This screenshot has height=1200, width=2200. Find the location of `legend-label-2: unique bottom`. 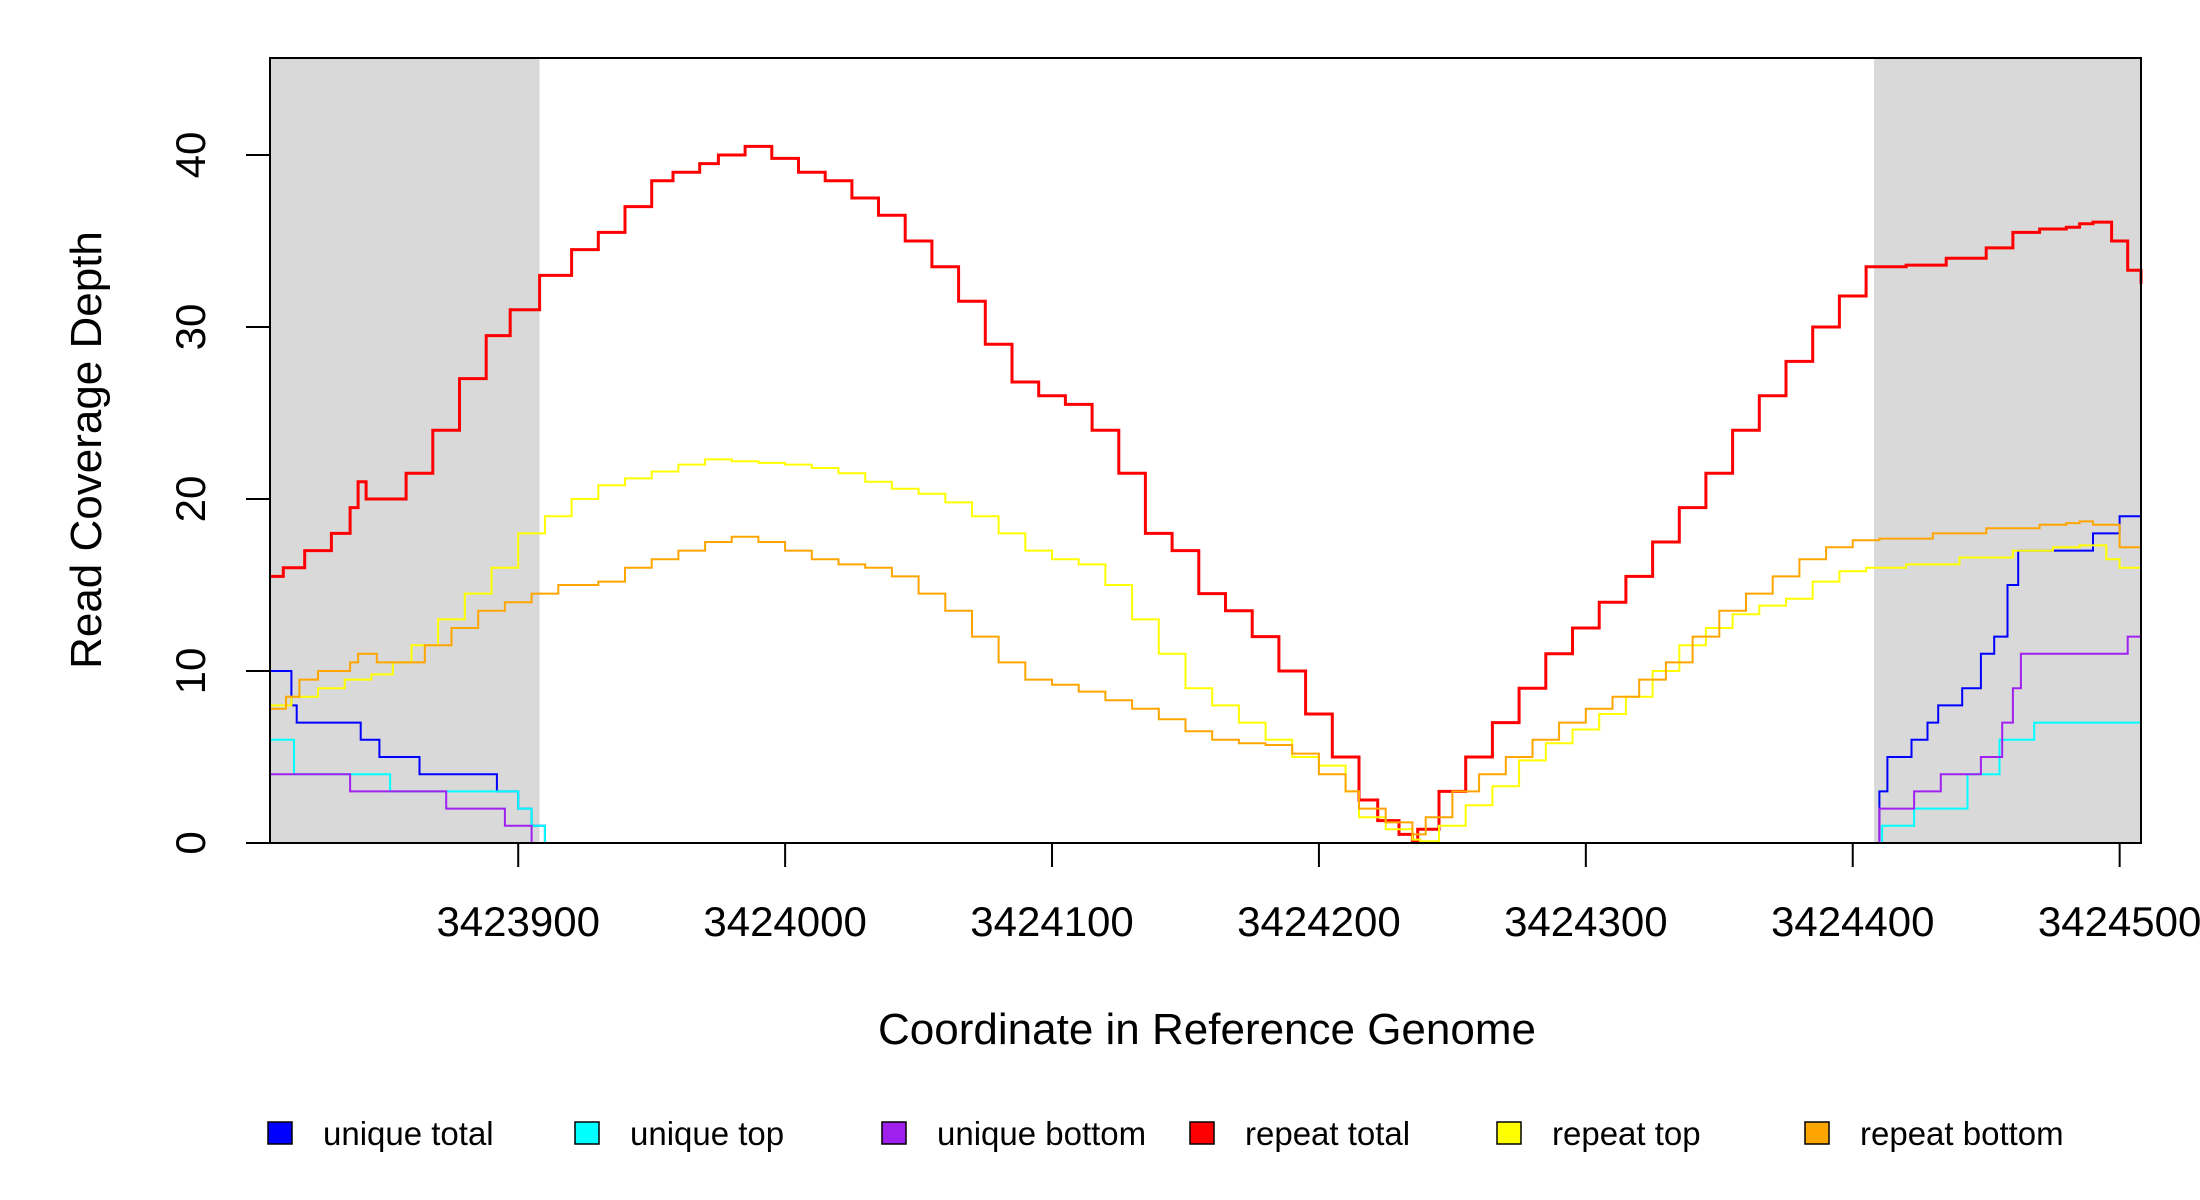

legend-label-2: unique bottom is located at coordinates (1041, 1133).